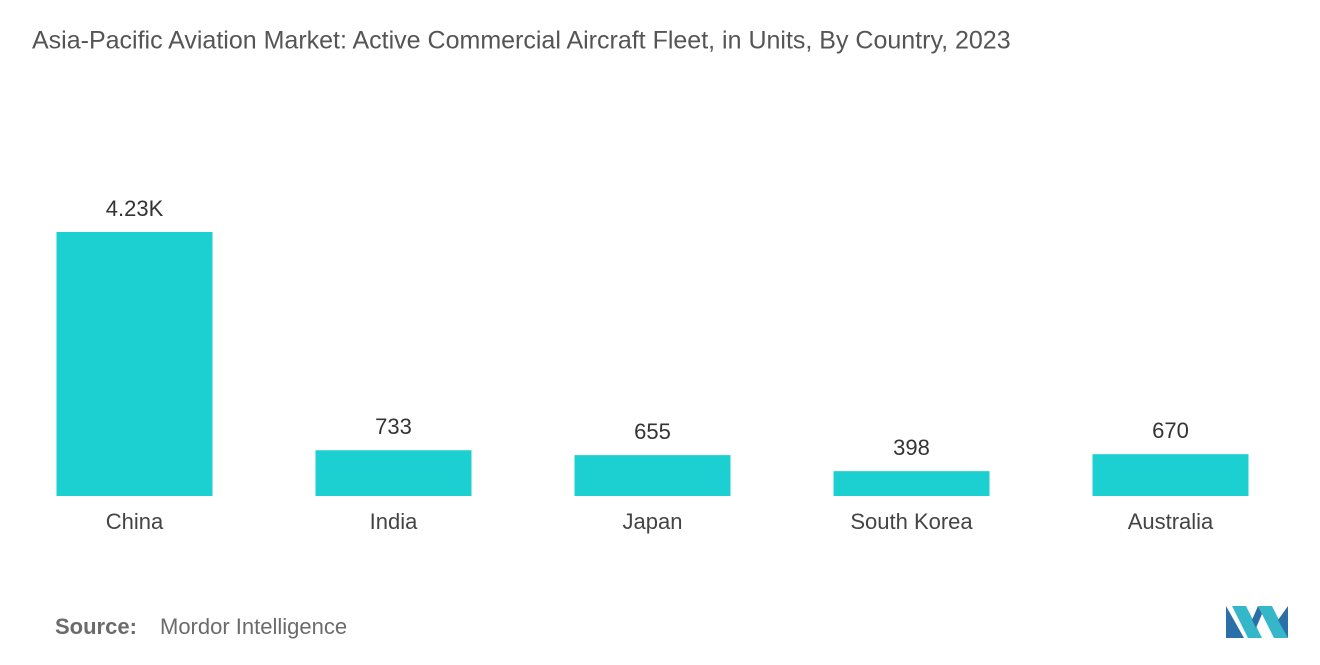 This screenshot has height=665, width=1320. Describe the element at coordinates (1257, 622) in the screenshot. I see `logo` at that location.